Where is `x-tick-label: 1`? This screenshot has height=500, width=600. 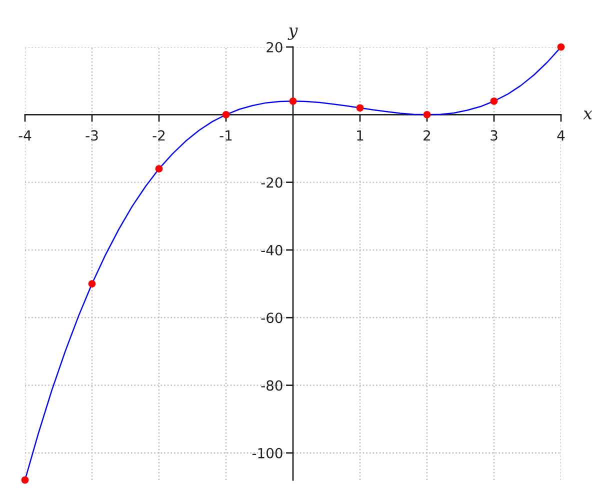
x-tick-label: 1 is located at coordinates (360, 135).